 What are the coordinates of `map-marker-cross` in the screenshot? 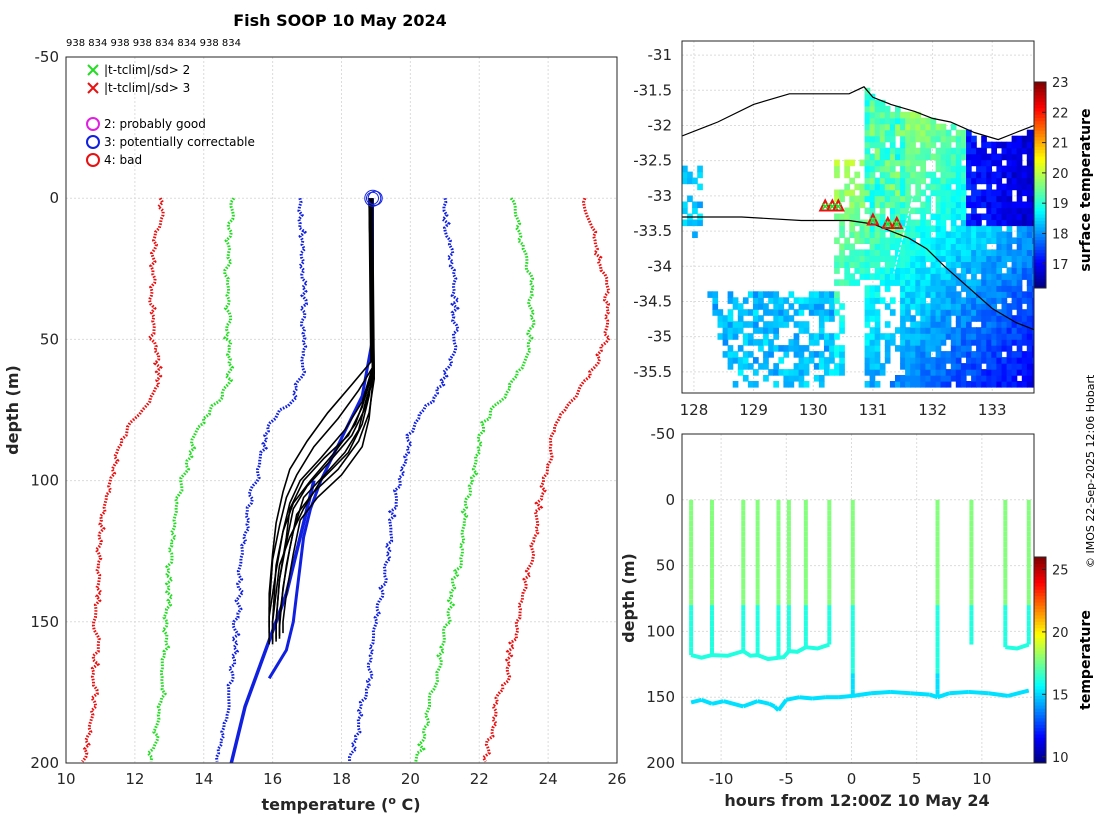 It's located at (825, 206).